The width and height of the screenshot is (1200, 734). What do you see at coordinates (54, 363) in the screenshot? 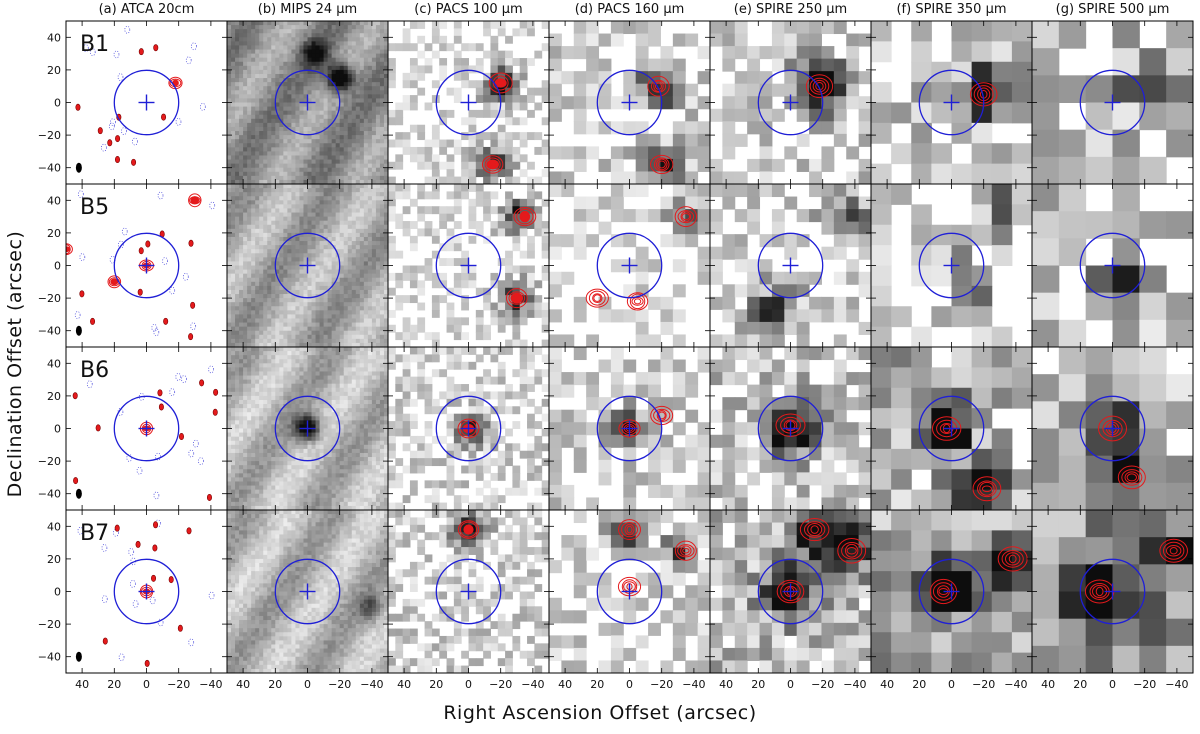
I see `y-tick-label: 40` at bounding box center [54, 363].